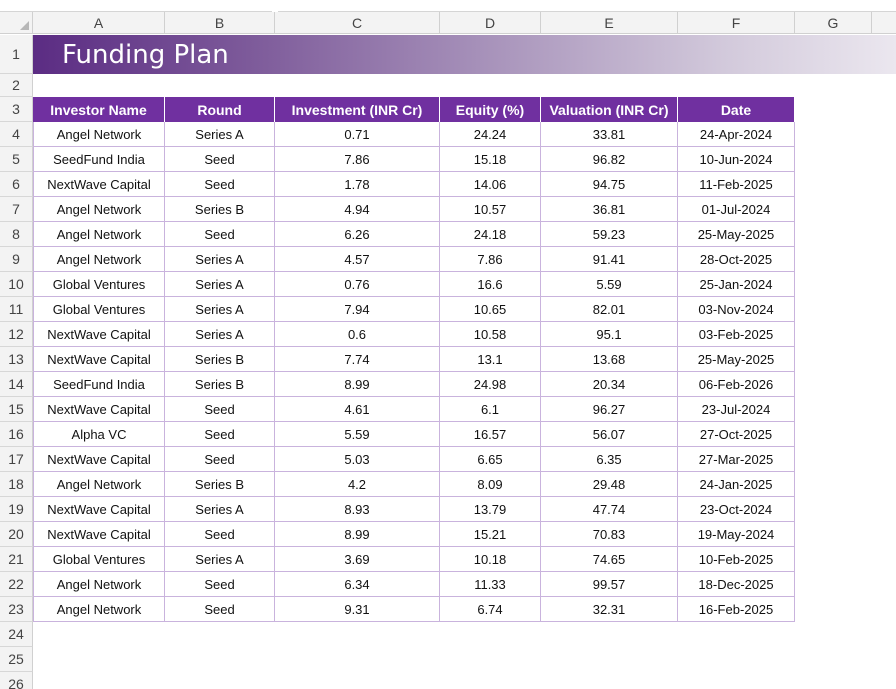 This screenshot has height=689, width=896. Describe the element at coordinates (16, 409) in the screenshot. I see `row-header-15: 15` at that location.